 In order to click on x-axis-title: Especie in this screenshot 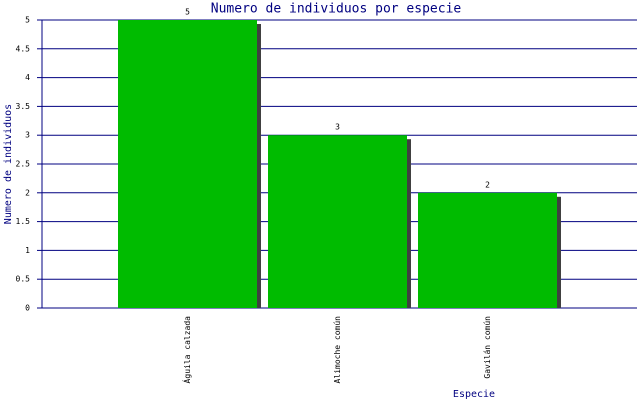, I will do `click(474, 394)`.